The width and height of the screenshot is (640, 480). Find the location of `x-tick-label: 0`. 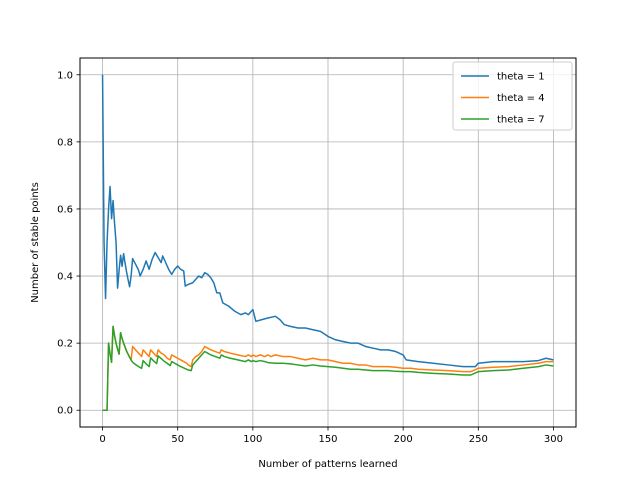

x-tick-label: 0 is located at coordinates (102, 439).